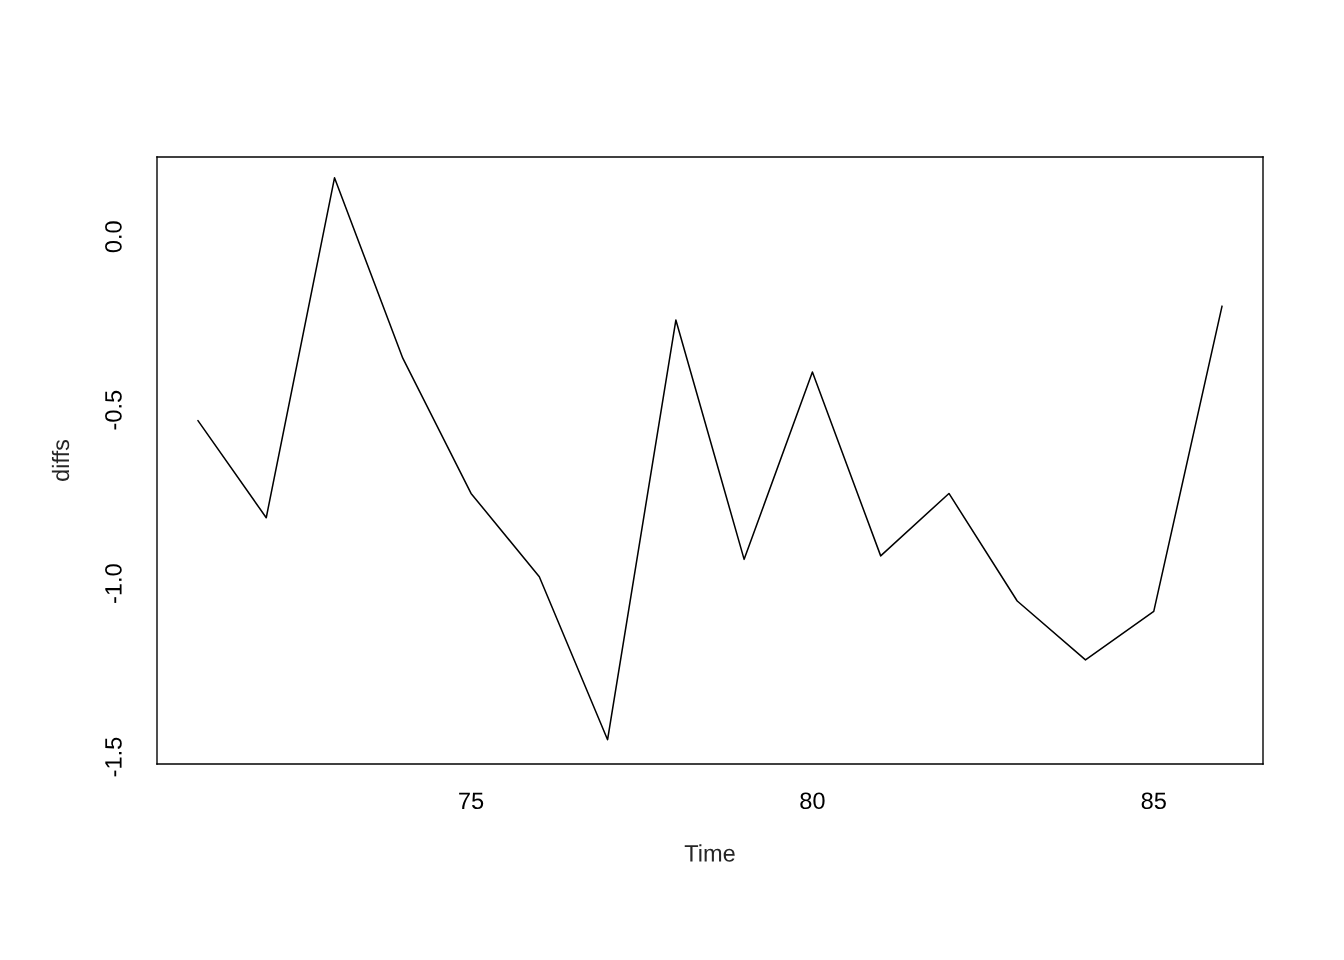 Image resolution: width=1344 pixels, height=960 pixels. Describe the element at coordinates (113, 757) in the screenshot. I see `y-tick-label: -1.5` at that location.